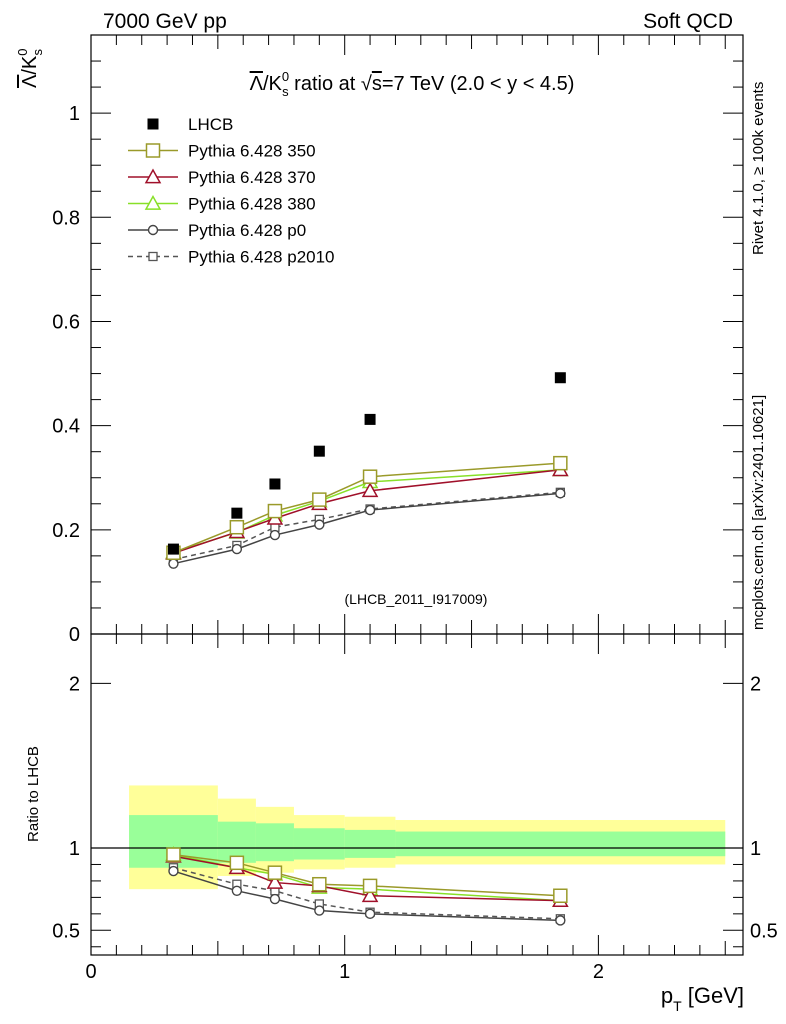  I want to click on rivet-watermark: Rivet 4.1.0, ≥ 100k events, so click(758, 168).